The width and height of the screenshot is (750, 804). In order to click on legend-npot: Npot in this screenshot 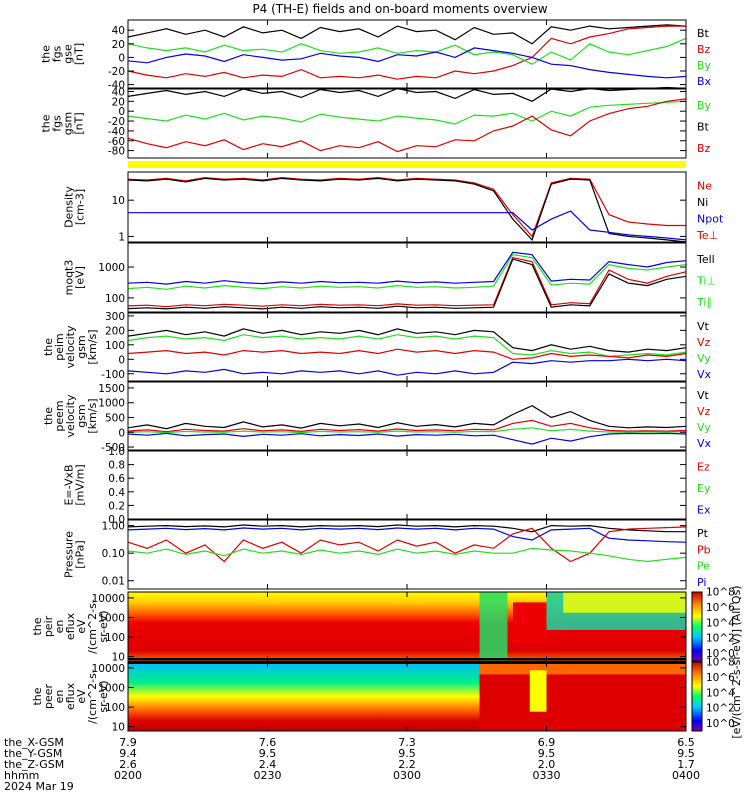, I will do `click(710, 218)`.